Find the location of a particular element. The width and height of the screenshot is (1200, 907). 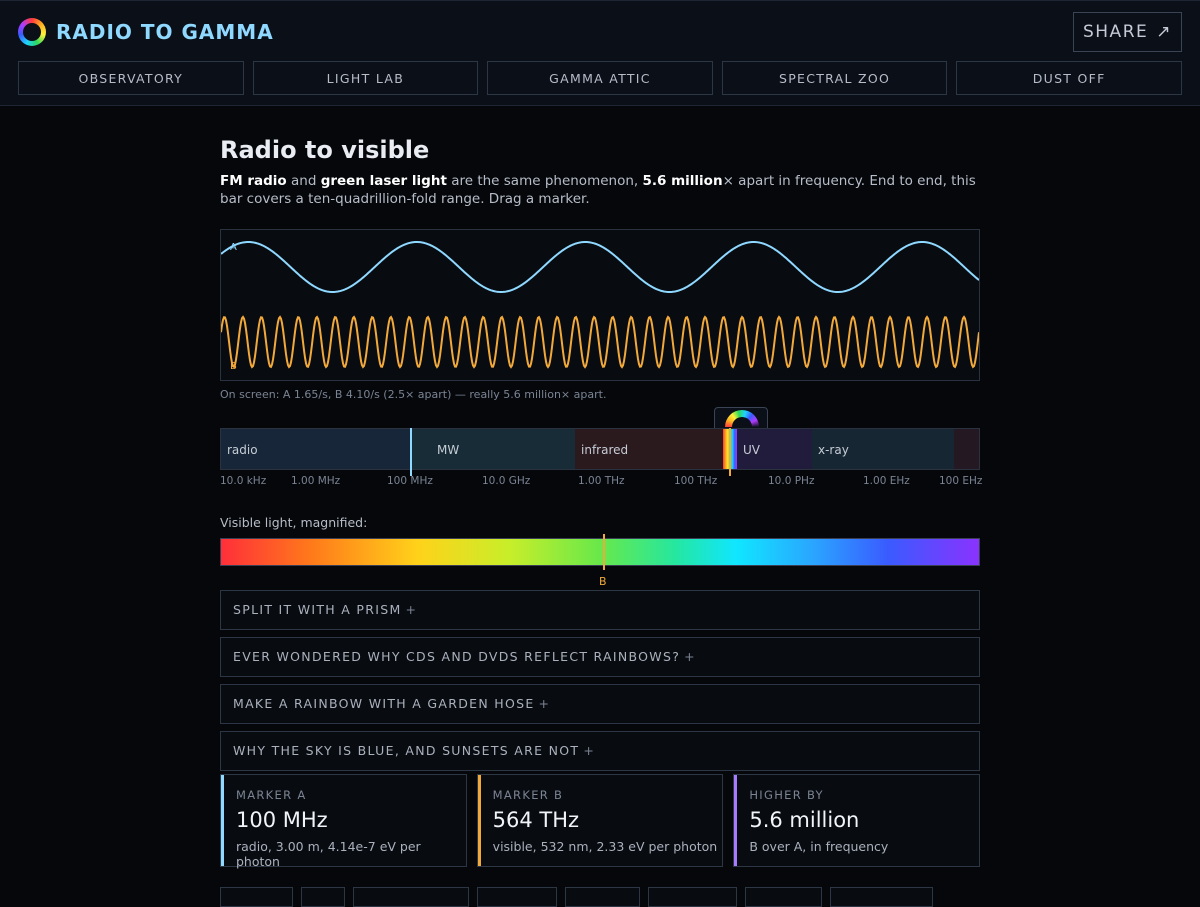

band-xray: x-ray is located at coordinates (883, 449).